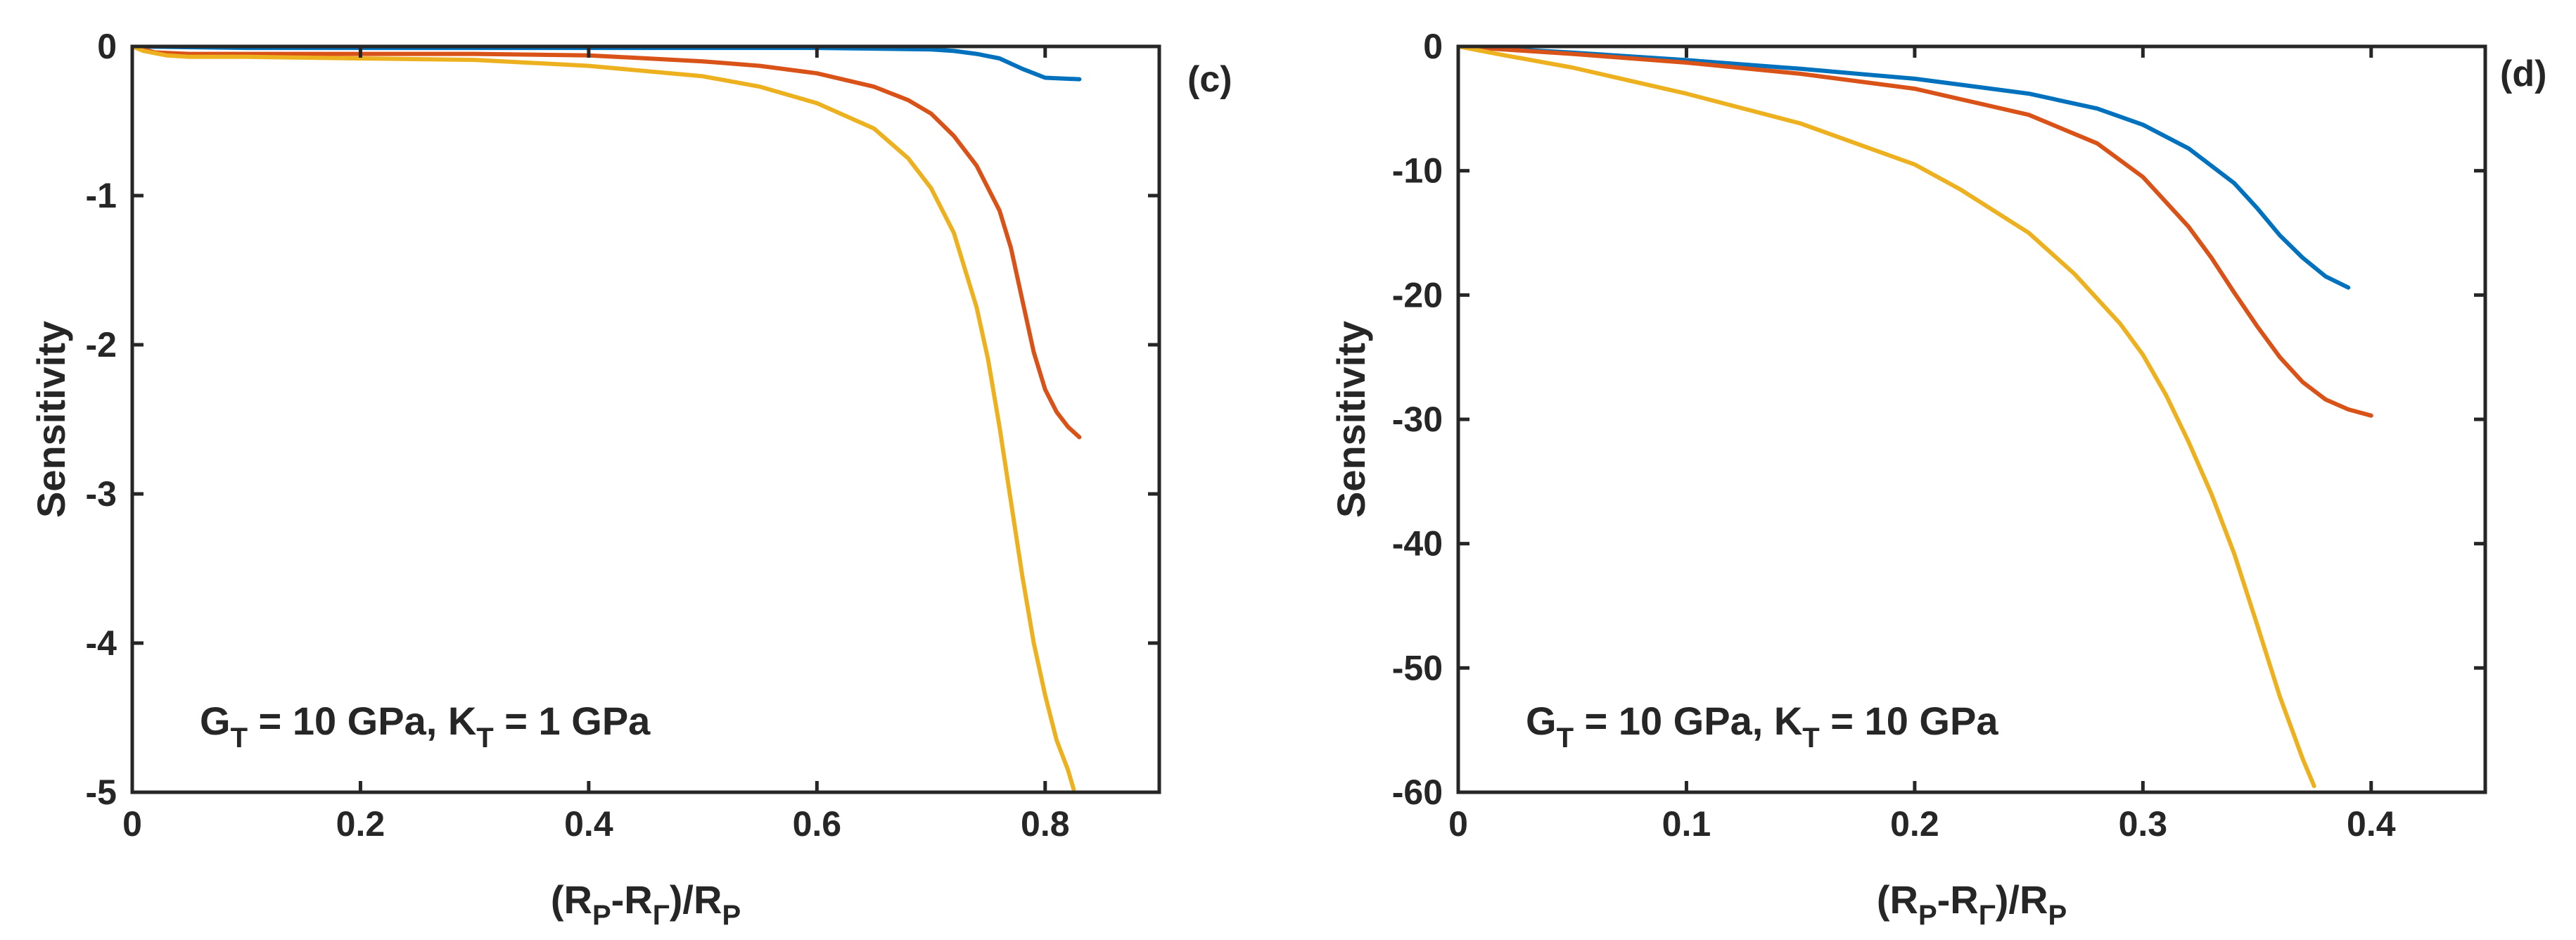  Describe the element at coordinates (101, 494) in the screenshot. I see `y-tick-label: -3` at that location.